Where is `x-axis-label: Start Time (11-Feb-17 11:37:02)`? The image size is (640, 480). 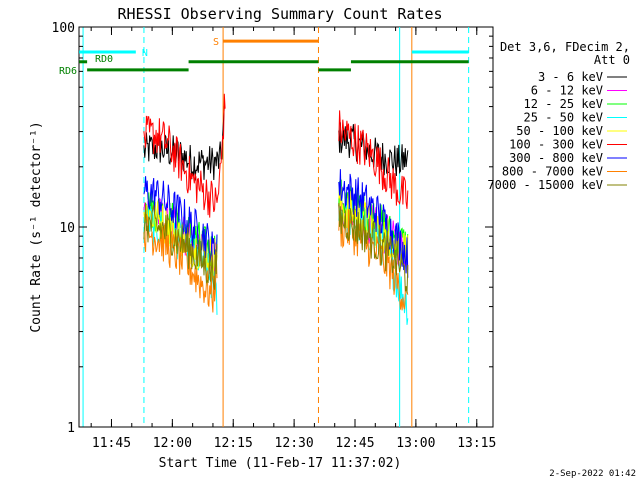
x-axis-label: Start Time (11-Feb-17 11:37:02) is located at coordinates (280, 463).